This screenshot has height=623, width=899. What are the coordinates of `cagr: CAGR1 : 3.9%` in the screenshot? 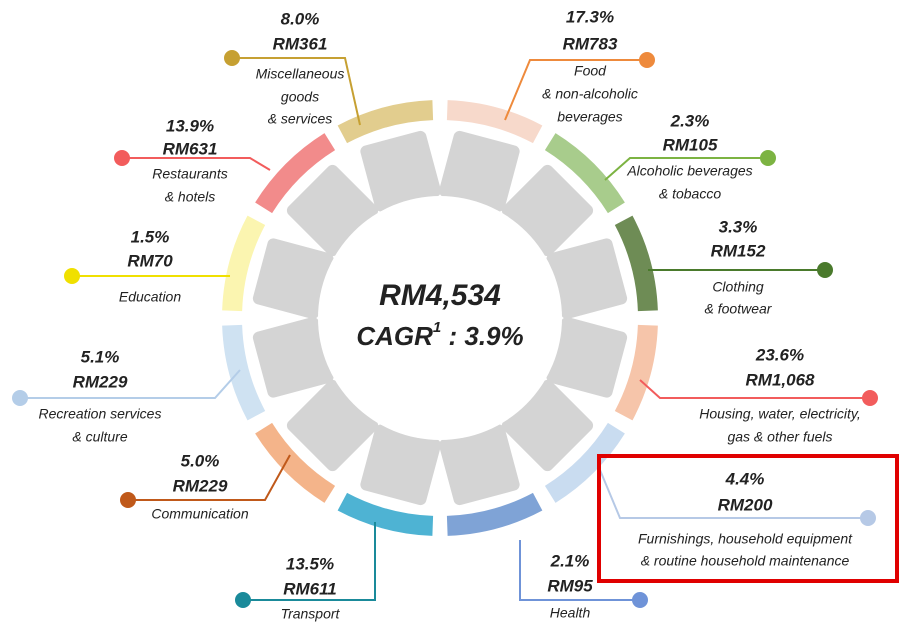 It's located at (439, 335).